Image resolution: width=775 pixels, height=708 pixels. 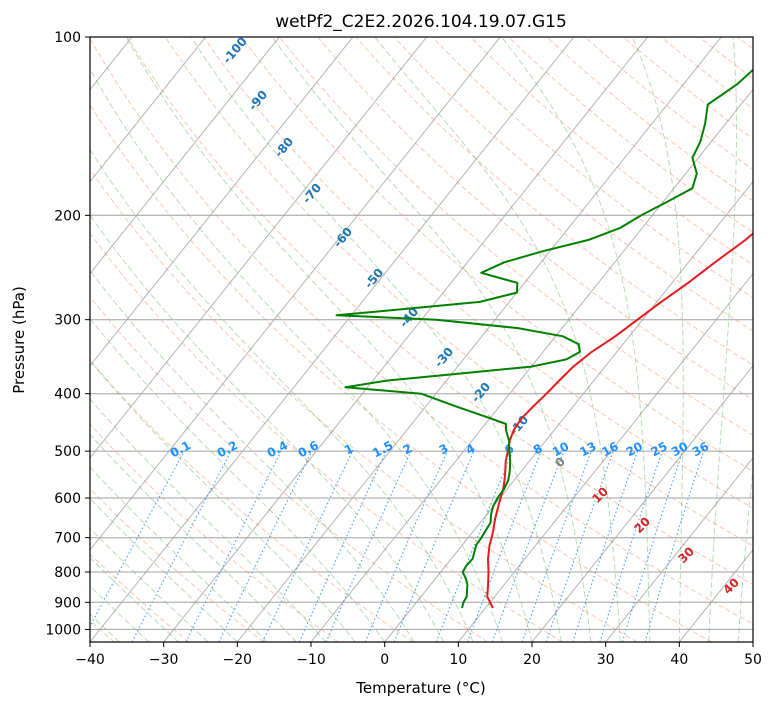 I want to click on mixing-ratio-label: 20, so click(x=634, y=449).